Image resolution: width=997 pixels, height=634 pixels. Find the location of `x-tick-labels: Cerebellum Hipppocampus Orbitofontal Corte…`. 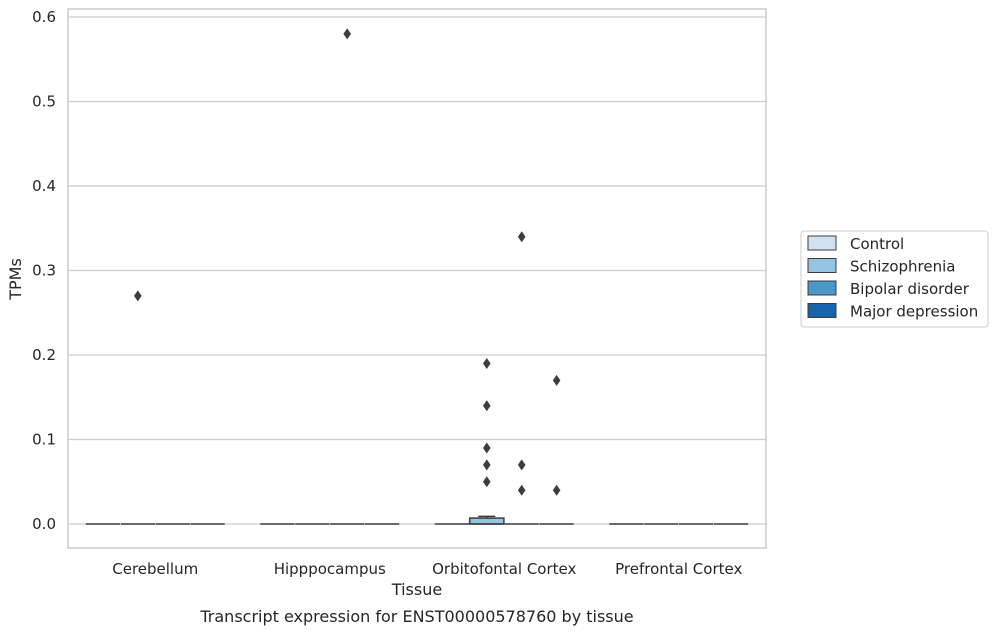

x-tick-labels: Cerebellum Hipppocampus Orbitofontal Corte… is located at coordinates (427, 569).